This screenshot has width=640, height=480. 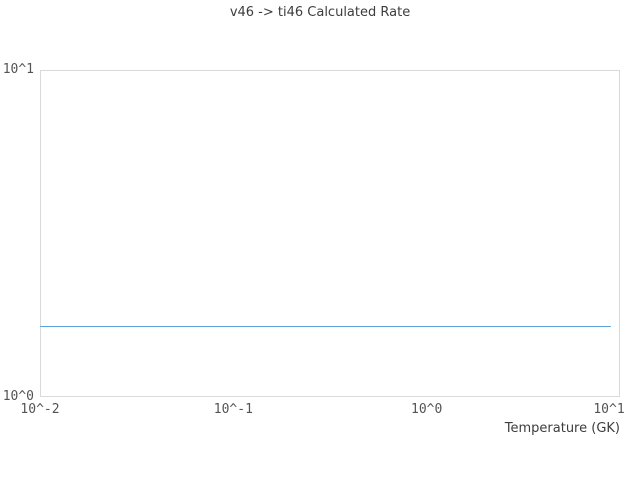 What do you see at coordinates (18, 396) in the screenshot?
I see `y-tick-label: 10^0` at bounding box center [18, 396].